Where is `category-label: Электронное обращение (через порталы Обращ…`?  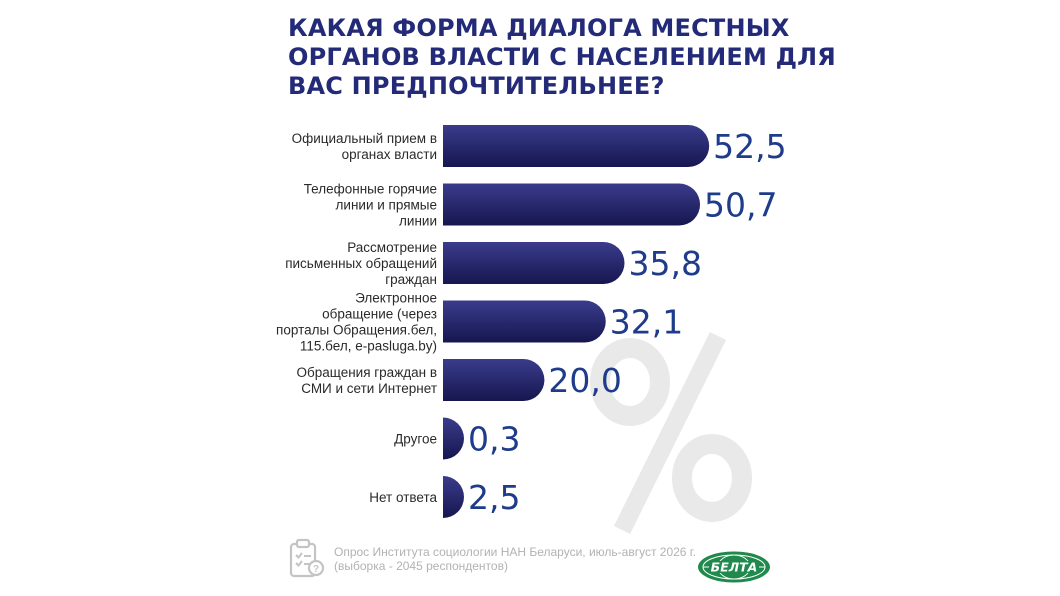
category-label: Электронное обращение (через порталы Обращ… is located at coordinates (356, 322).